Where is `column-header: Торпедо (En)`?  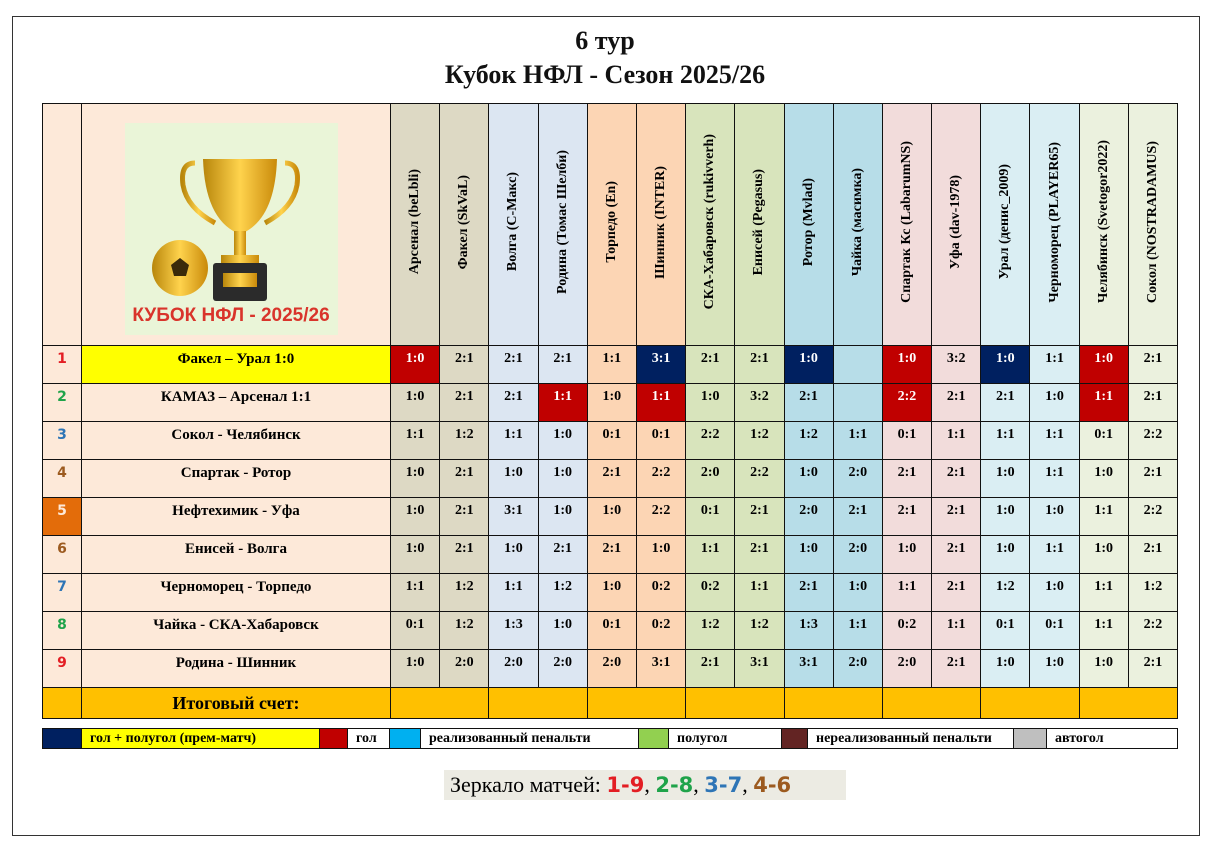 column-header: Торпедо (En) is located at coordinates (611, 224).